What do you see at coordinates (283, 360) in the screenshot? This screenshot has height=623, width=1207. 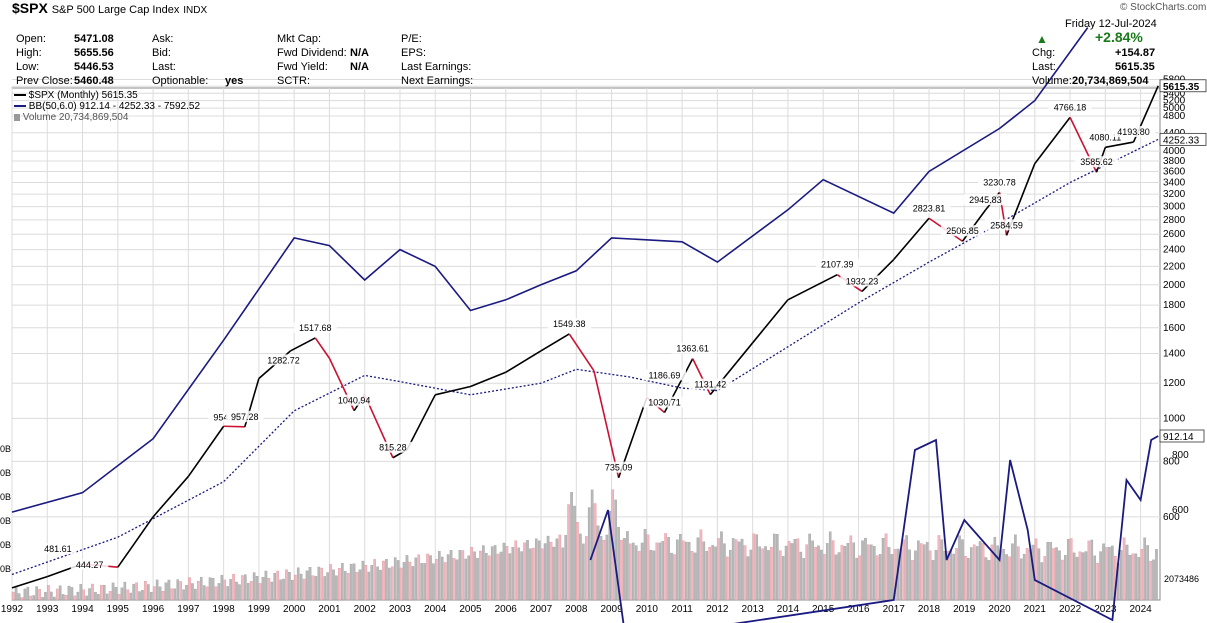 I see `price-annotation: 1282.72` at bounding box center [283, 360].